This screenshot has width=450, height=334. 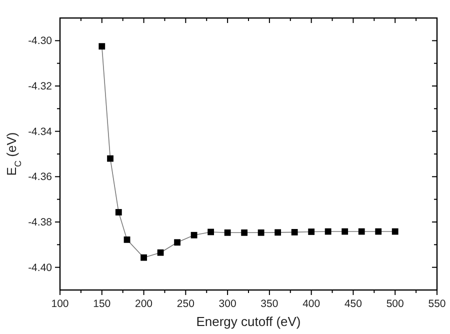 What do you see at coordinates (353, 304) in the screenshot?
I see `x-tick-label: 450` at bounding box center [353, 304].